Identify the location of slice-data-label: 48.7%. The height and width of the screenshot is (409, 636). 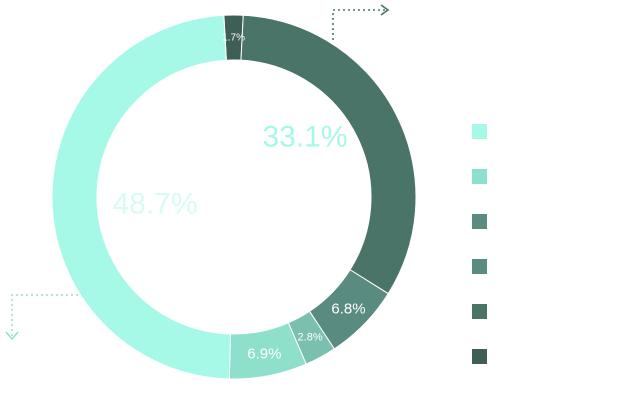
(154, 204).